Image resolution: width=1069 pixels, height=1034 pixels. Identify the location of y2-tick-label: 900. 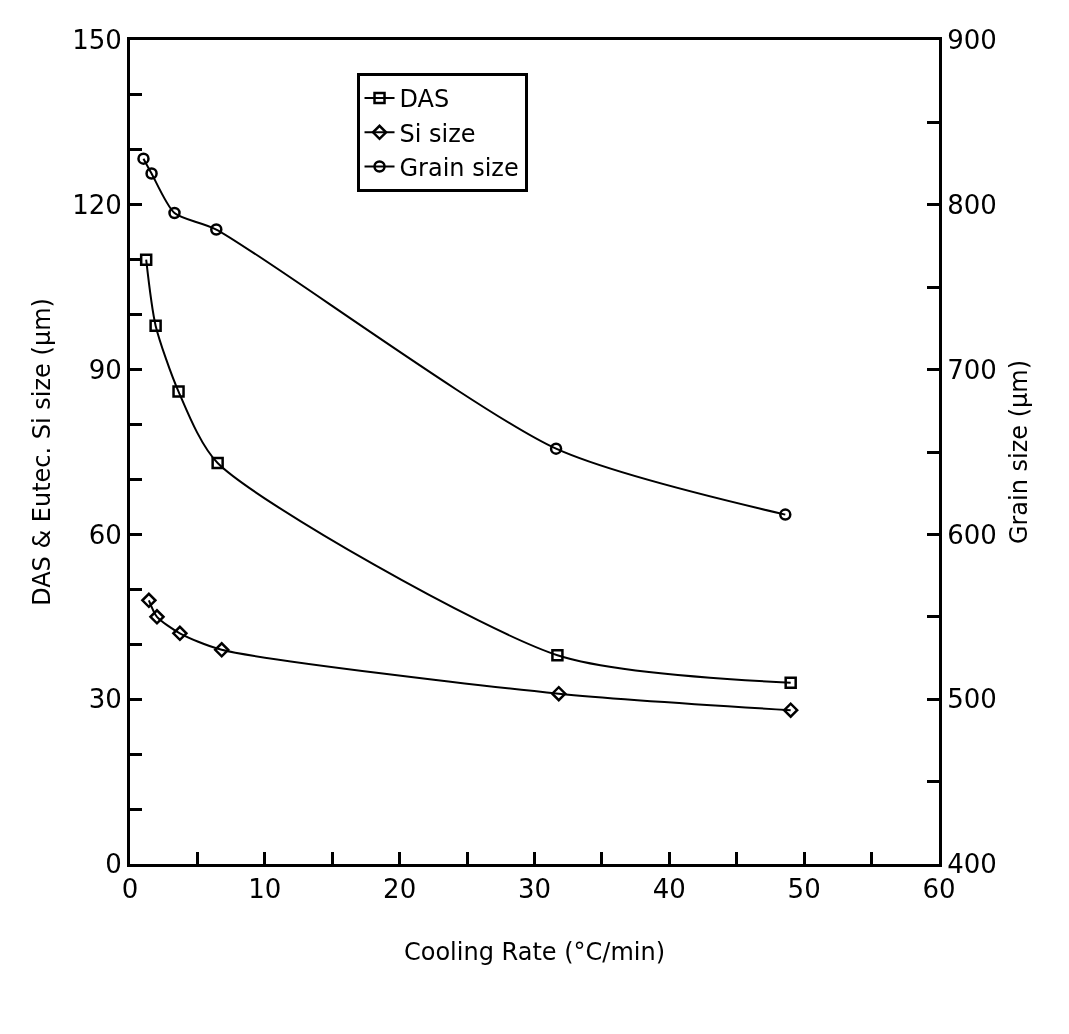
(972, 40).